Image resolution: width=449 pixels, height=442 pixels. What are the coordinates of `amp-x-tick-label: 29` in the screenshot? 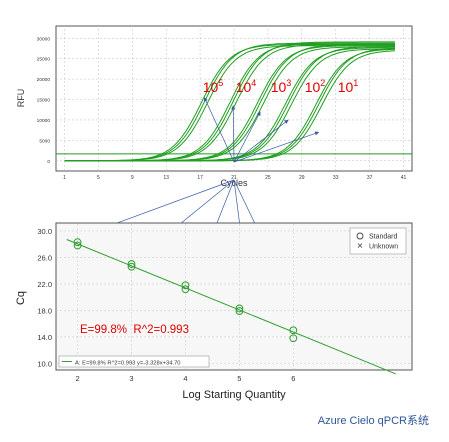 It's located at (302, 178).